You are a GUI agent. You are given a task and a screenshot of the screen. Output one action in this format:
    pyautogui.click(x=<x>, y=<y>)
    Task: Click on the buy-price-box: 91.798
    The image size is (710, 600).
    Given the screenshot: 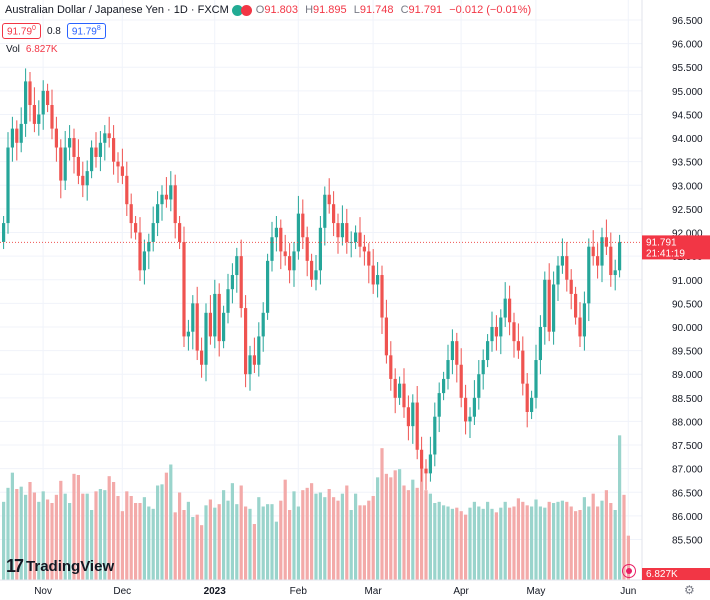 What is the action you would take?
    pyautogui.click(x=86, y=31)
    